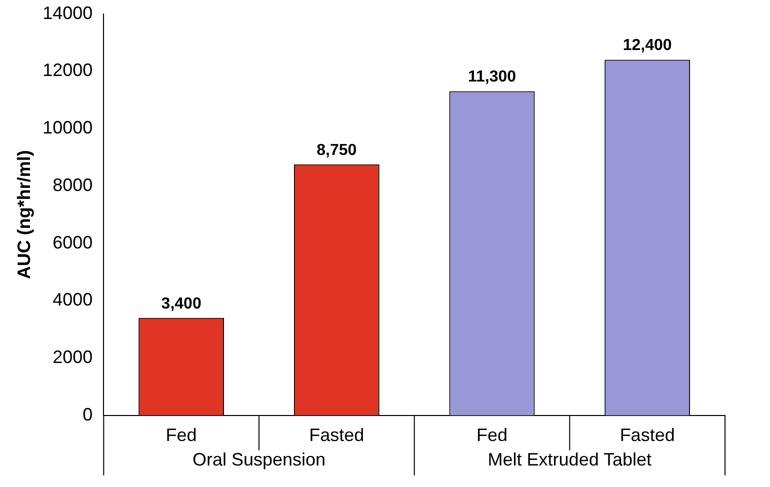 This screenshot has height=487, width=770. What do you see at coordinates (24, 215) in the screenshot?
I see `y-axis-title: AUC (ng*hr/ml)` at bounding box center [24, 215].